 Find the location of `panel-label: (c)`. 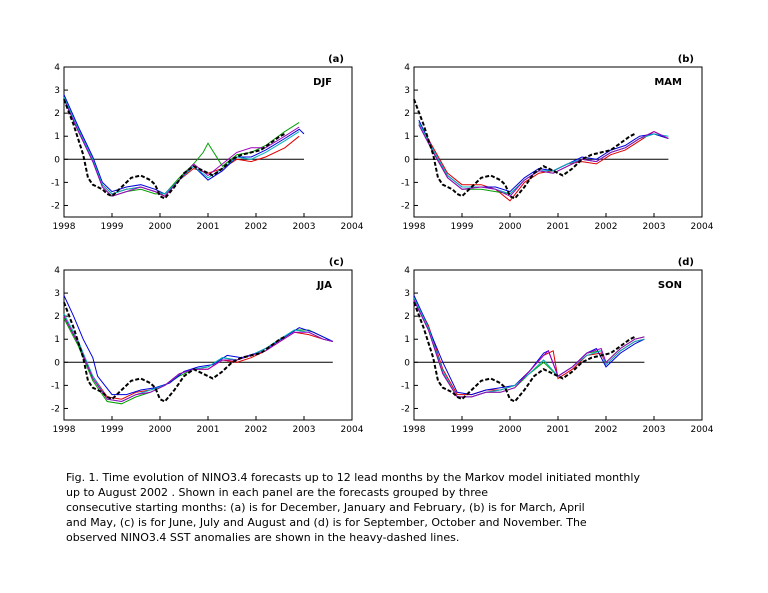

panel-label: (c) is located at coordinates (336, 262).